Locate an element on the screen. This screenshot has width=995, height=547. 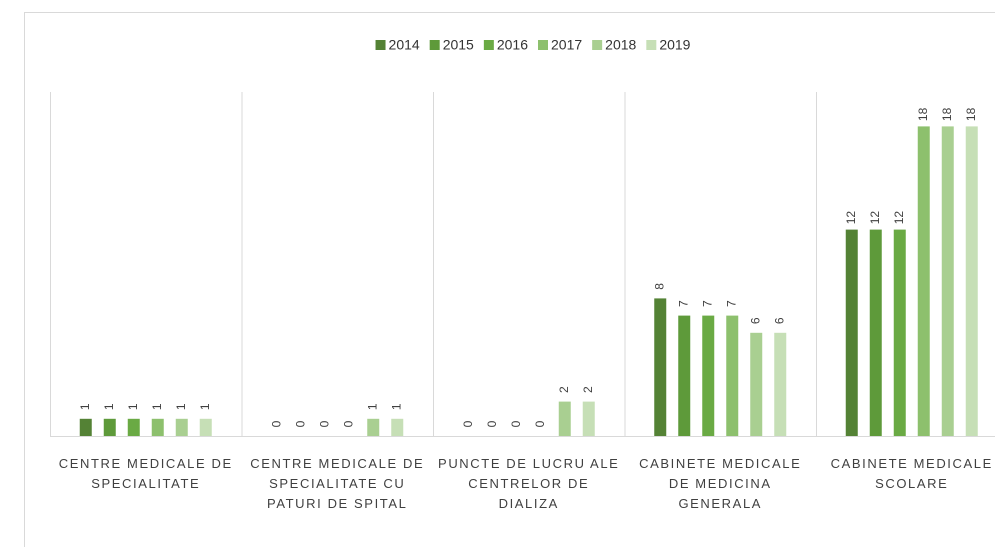
x-tick-label: CABINETE MEDICALE SCOLARE is located at coordinates (912, 473).